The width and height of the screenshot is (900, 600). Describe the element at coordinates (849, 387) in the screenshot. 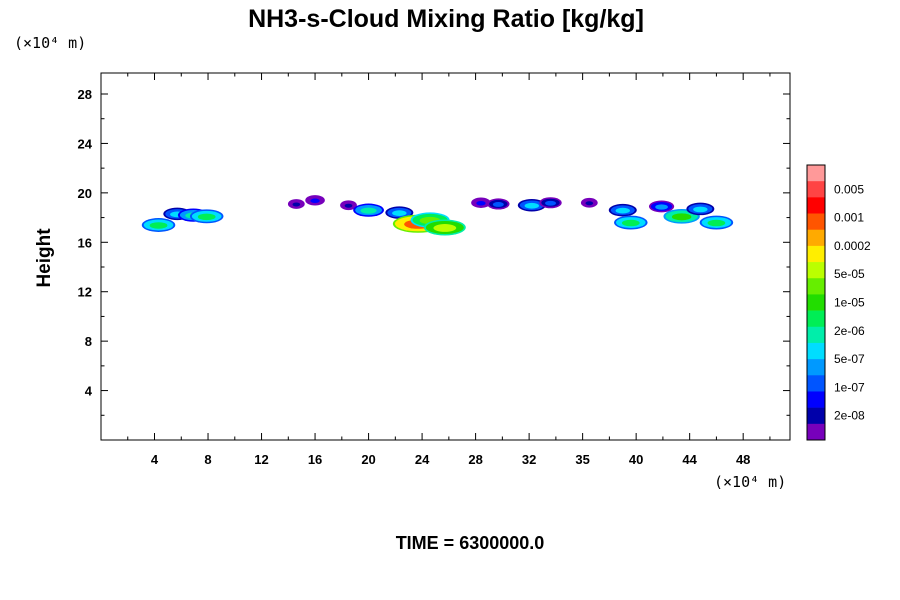

I see `colorbar-label: 1e-07` at that location.